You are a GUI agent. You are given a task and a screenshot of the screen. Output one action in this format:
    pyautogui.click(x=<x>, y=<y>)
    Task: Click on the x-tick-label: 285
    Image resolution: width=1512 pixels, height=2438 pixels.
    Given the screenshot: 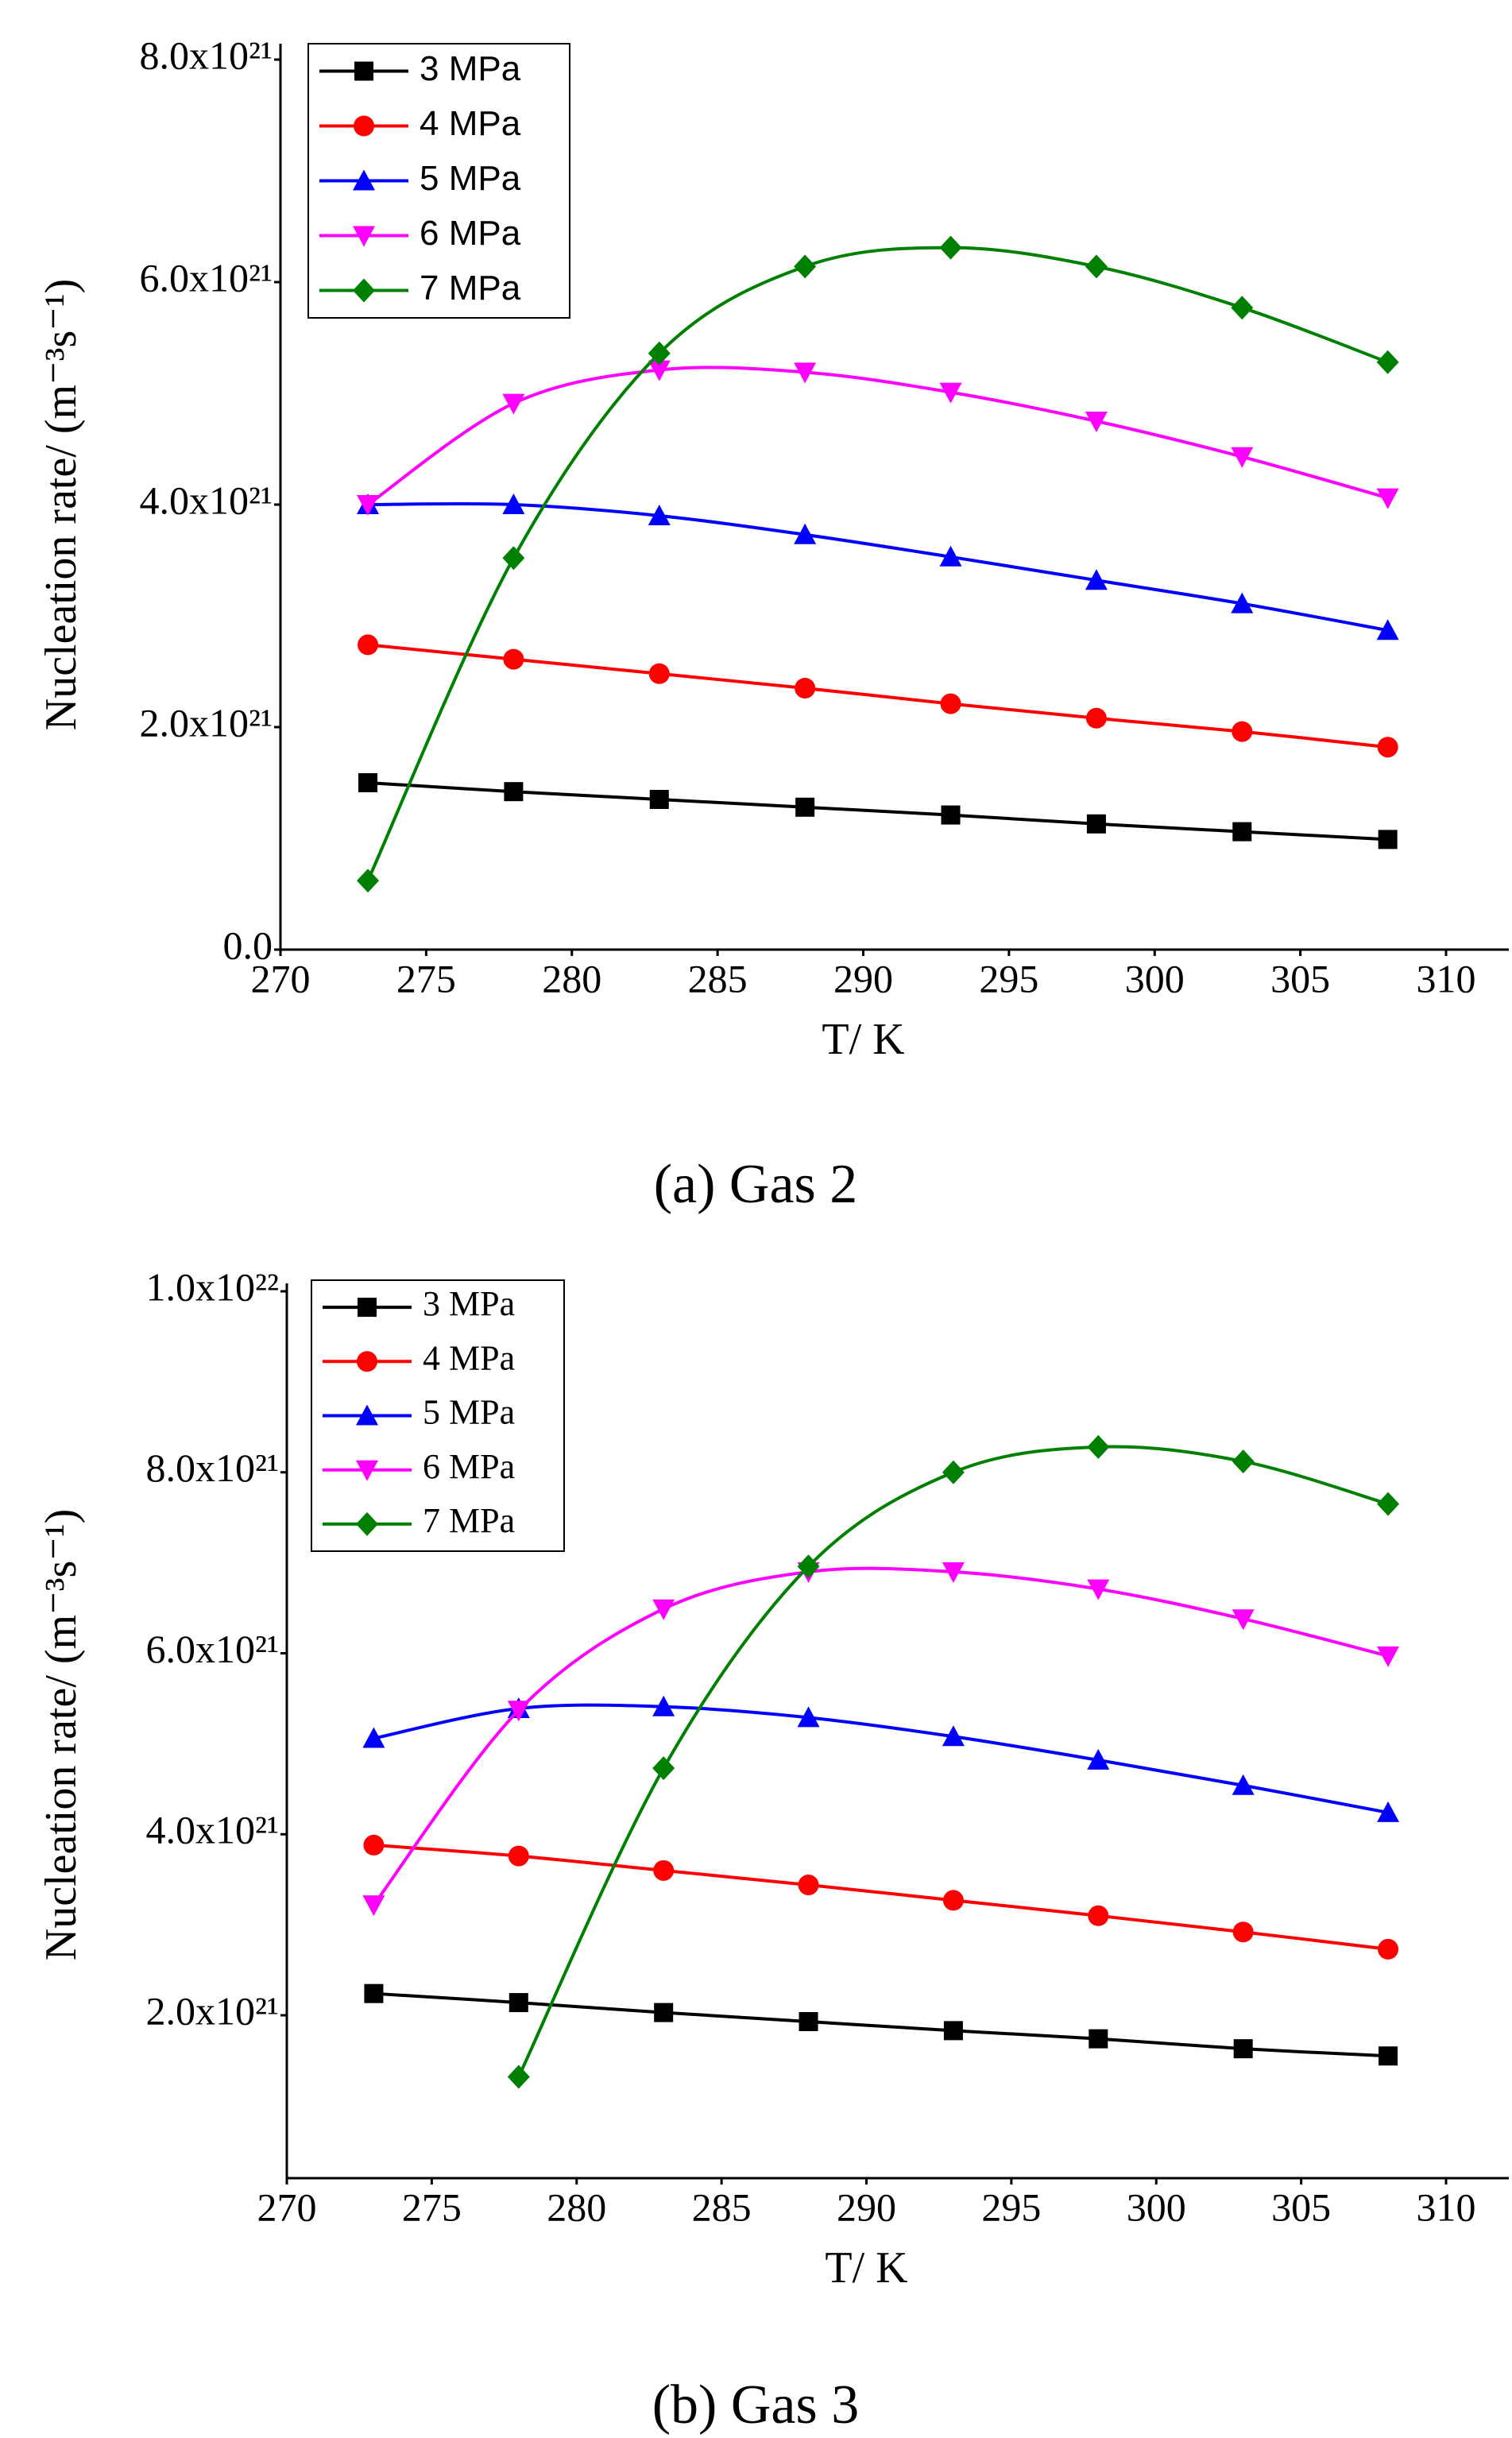 What is the action you would take?
    pyautogui.click(x=722, y=2207)
    